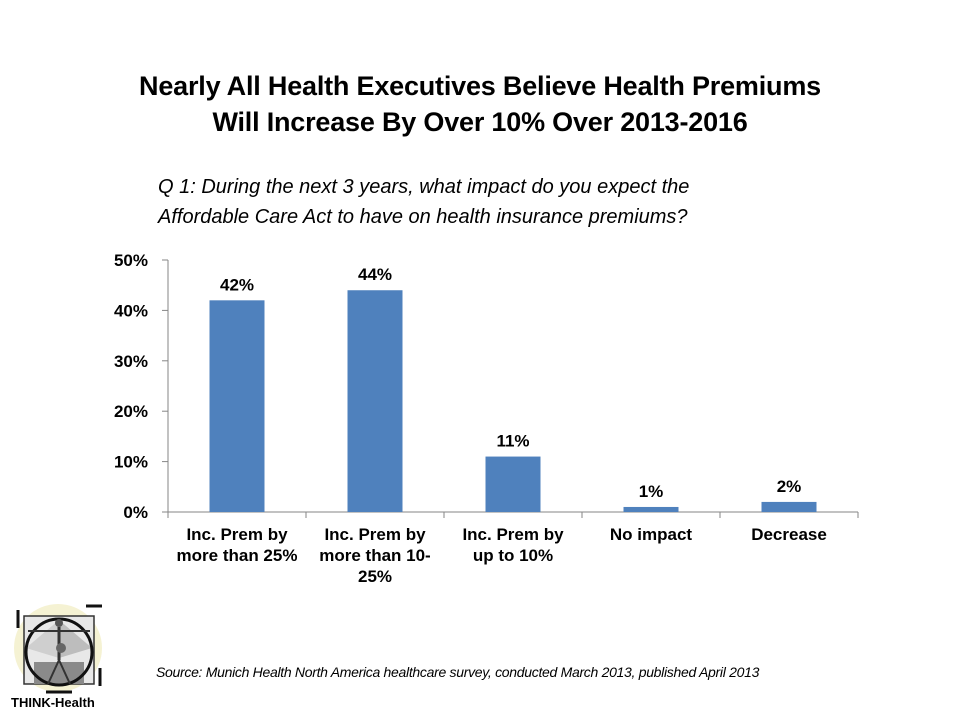  I want to click on data-label: 2%, so click(789, 486).